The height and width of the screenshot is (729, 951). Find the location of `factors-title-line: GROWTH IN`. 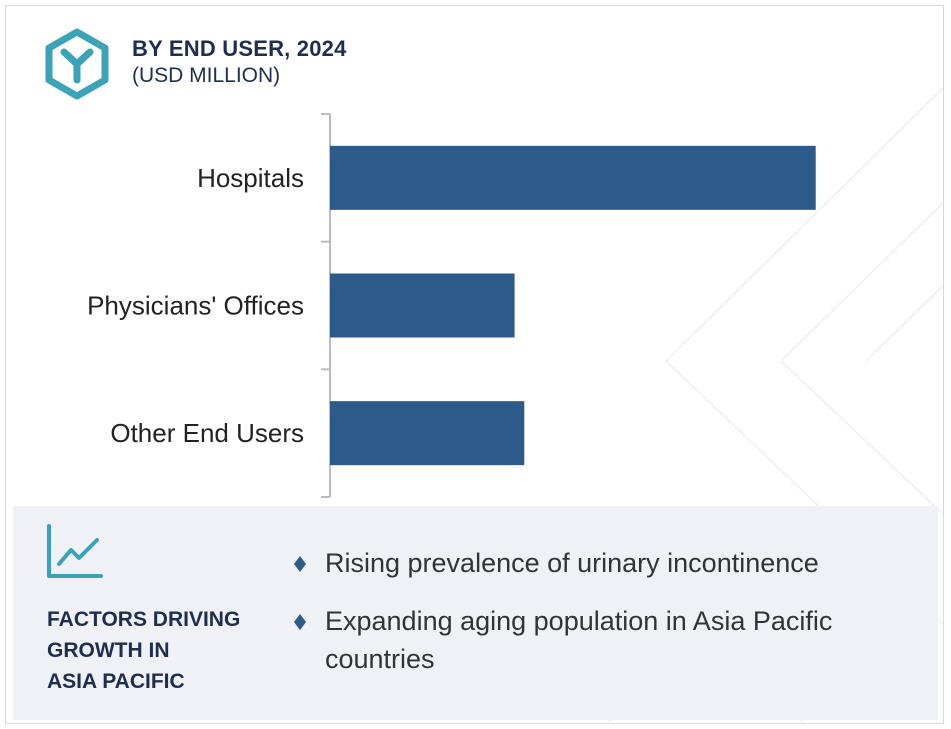

factors-title-line: GROWTH IN is located at coordinates (108, 650).